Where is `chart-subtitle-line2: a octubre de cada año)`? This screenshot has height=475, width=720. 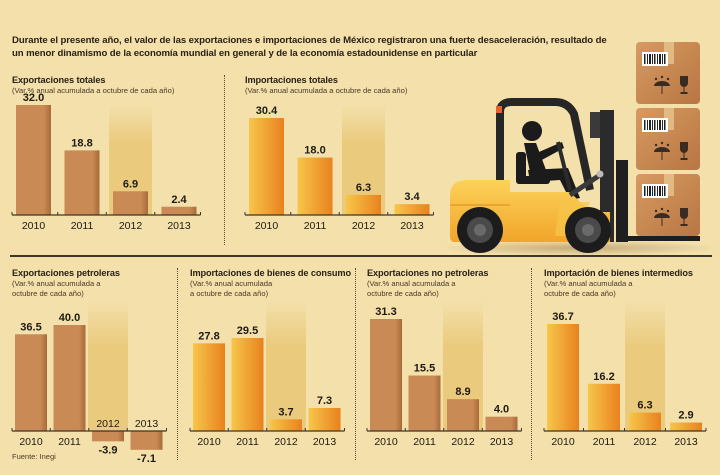
chart-subtitle-line2: a octubre de cada año) is located at coordinates (229, 293).